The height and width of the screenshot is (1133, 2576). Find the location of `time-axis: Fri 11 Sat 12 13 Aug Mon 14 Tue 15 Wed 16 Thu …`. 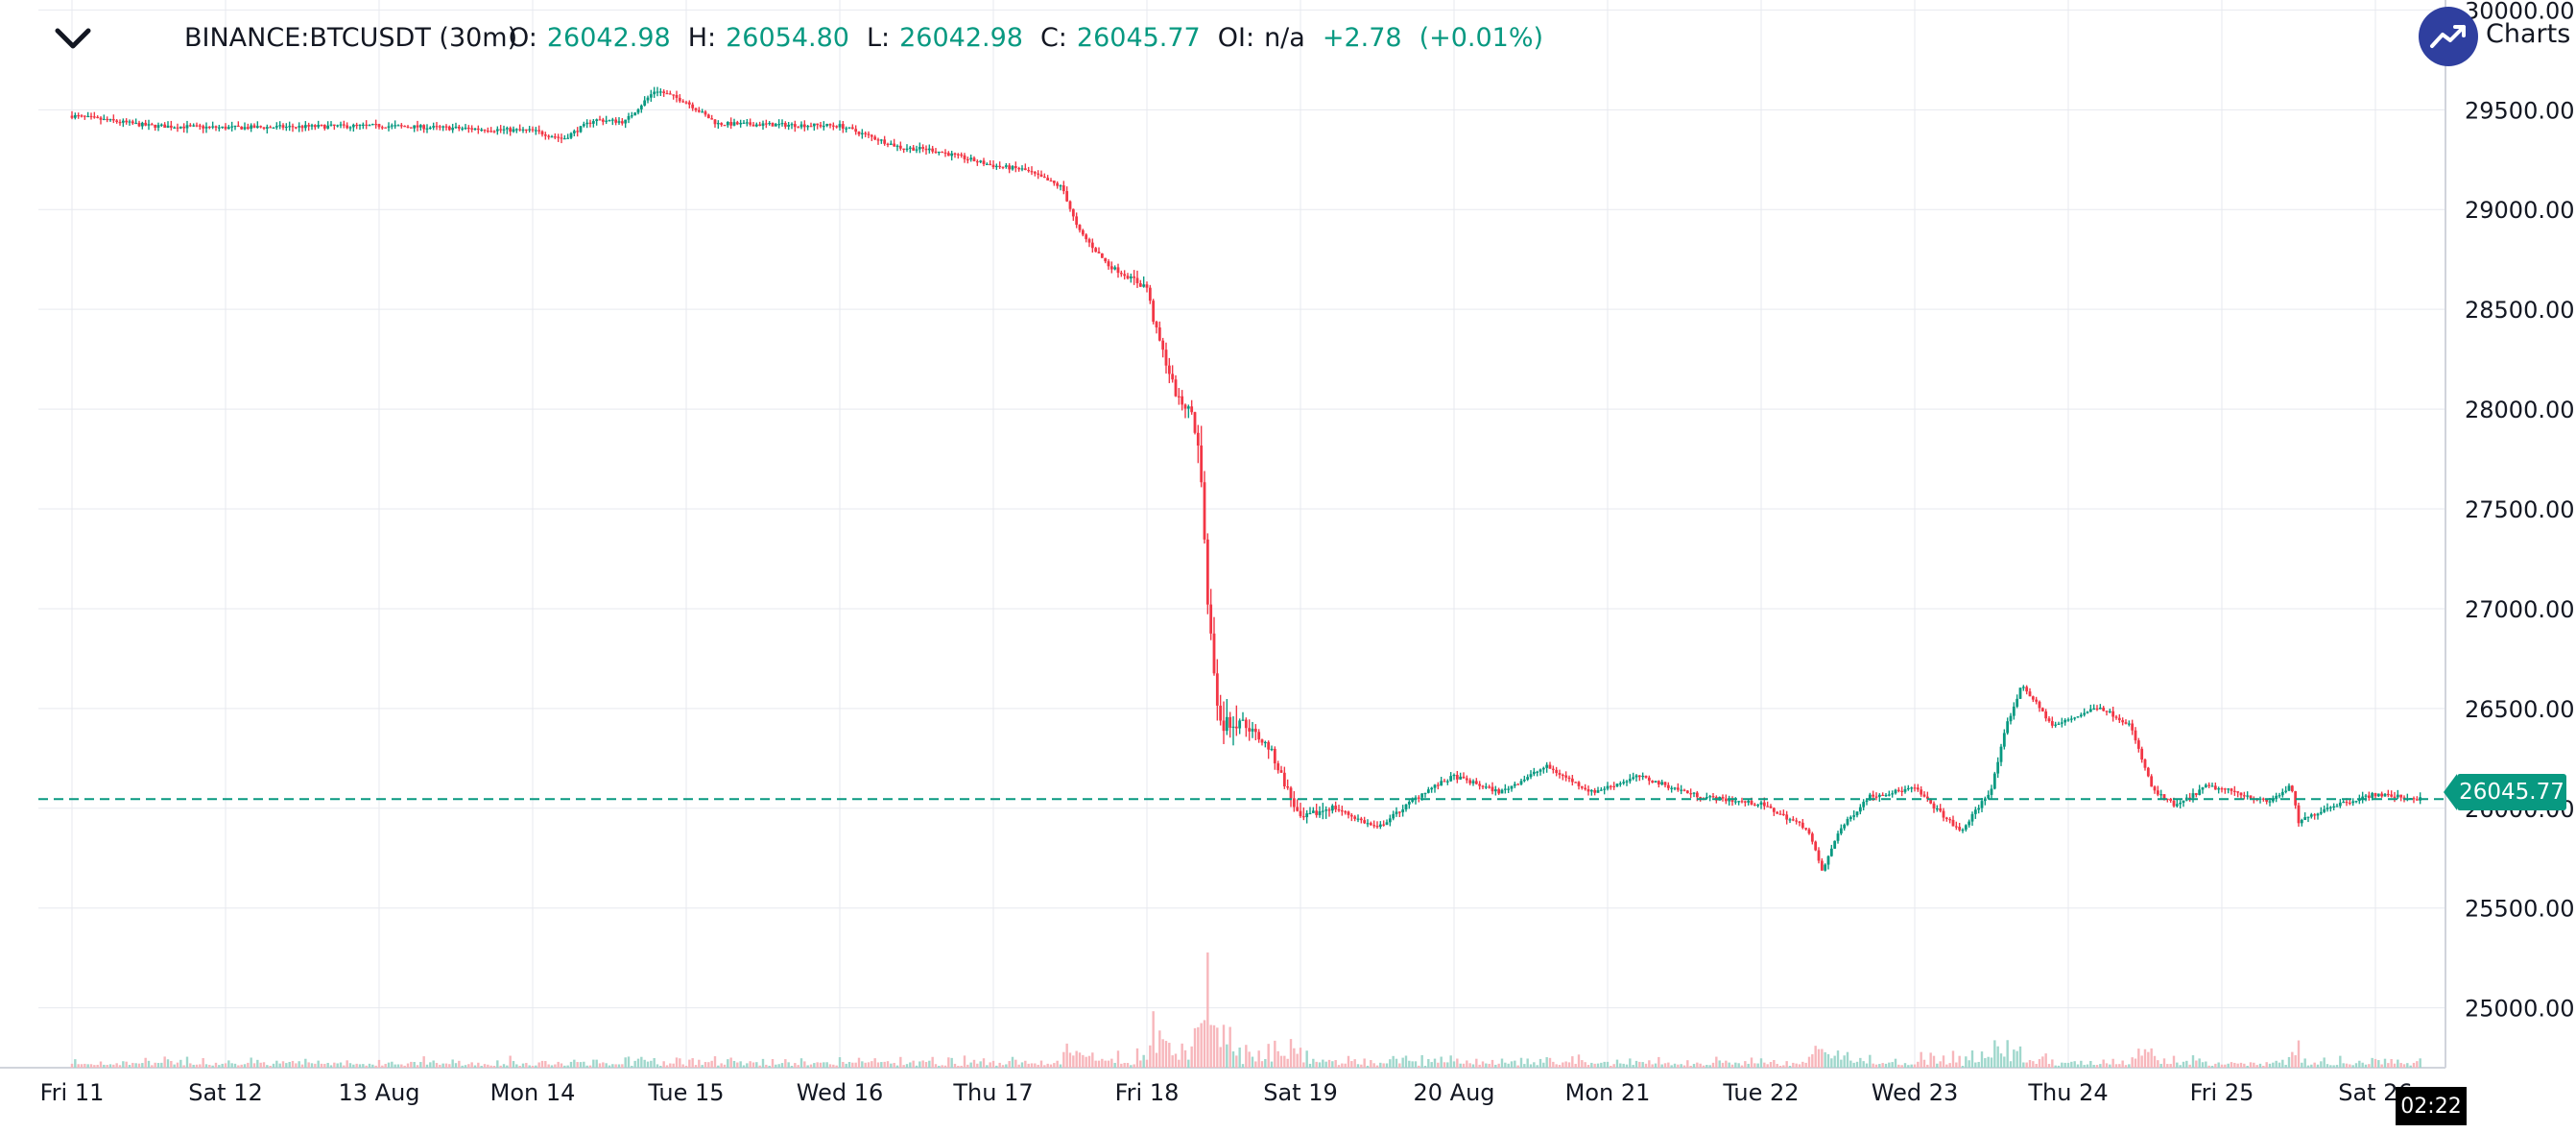

time-axis: Fri 11 Sat 12 13 Aug Mon 14 Tue 15 Wed 16 Thu … is located at coordinates (1226, 1092).